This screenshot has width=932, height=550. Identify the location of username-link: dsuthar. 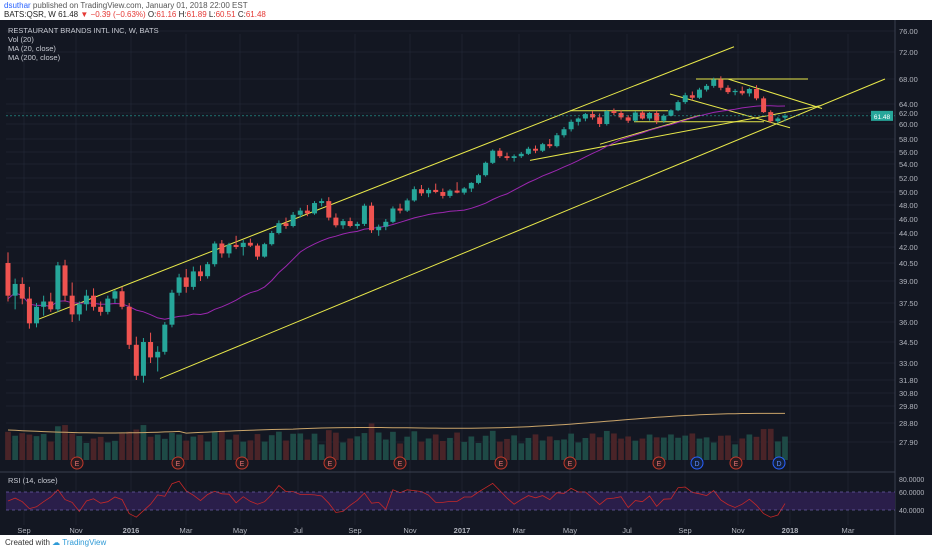
(17, 5).